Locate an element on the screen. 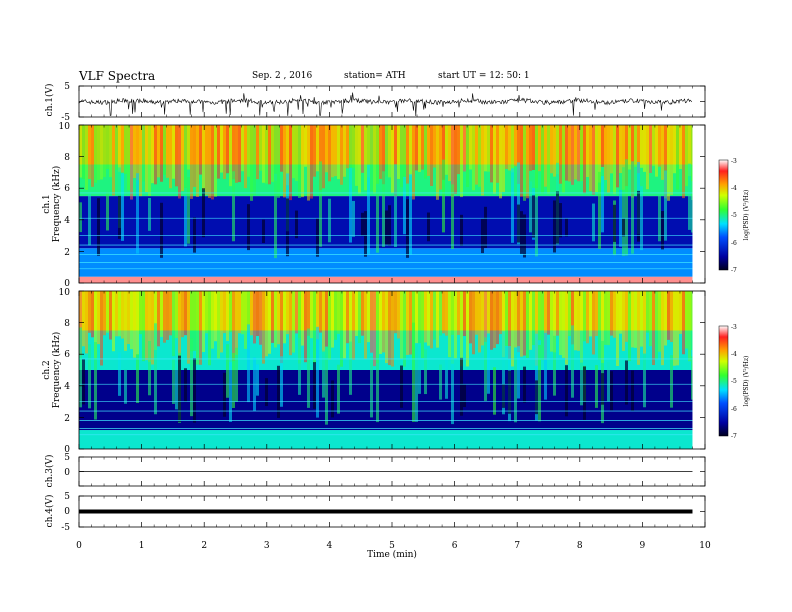 The image size is (792, 612). ch1-cbar-tick-neg3: -3 is located at coordinates (734, 161).